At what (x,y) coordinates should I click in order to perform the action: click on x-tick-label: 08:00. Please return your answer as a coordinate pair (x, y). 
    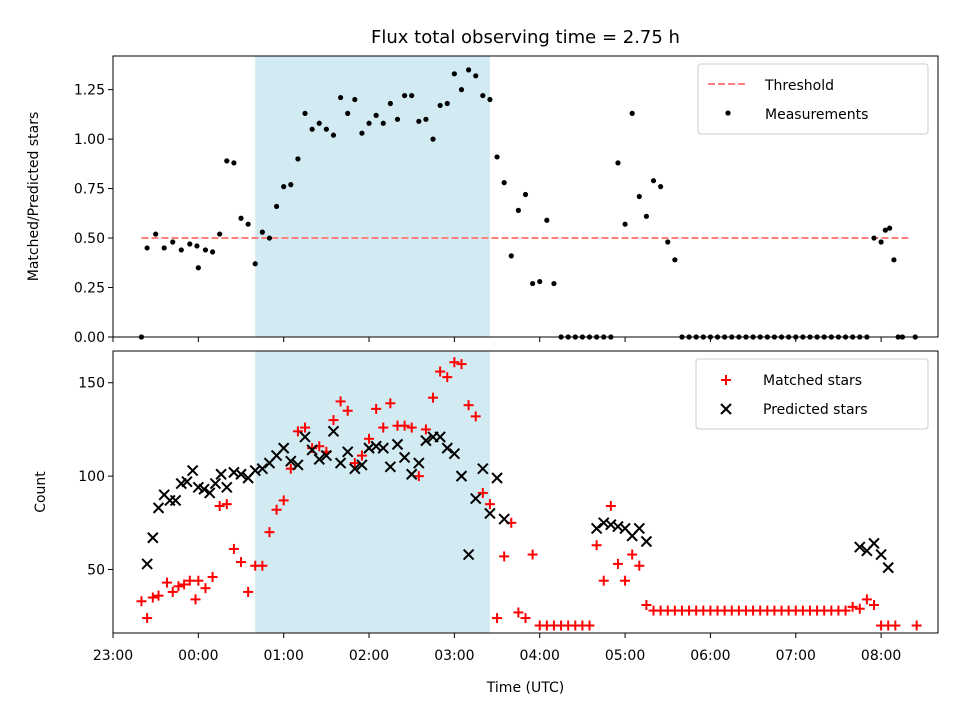
    Looking at the image, I should click on (881, 656).